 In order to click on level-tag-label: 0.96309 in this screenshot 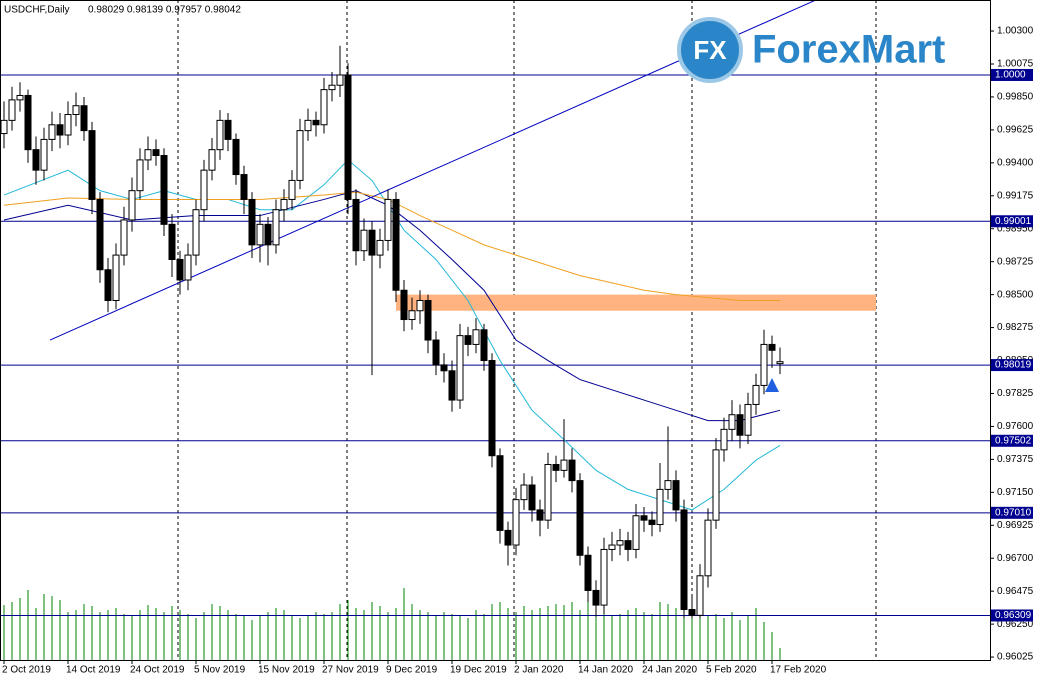, I will do `click(1013, 615)`.